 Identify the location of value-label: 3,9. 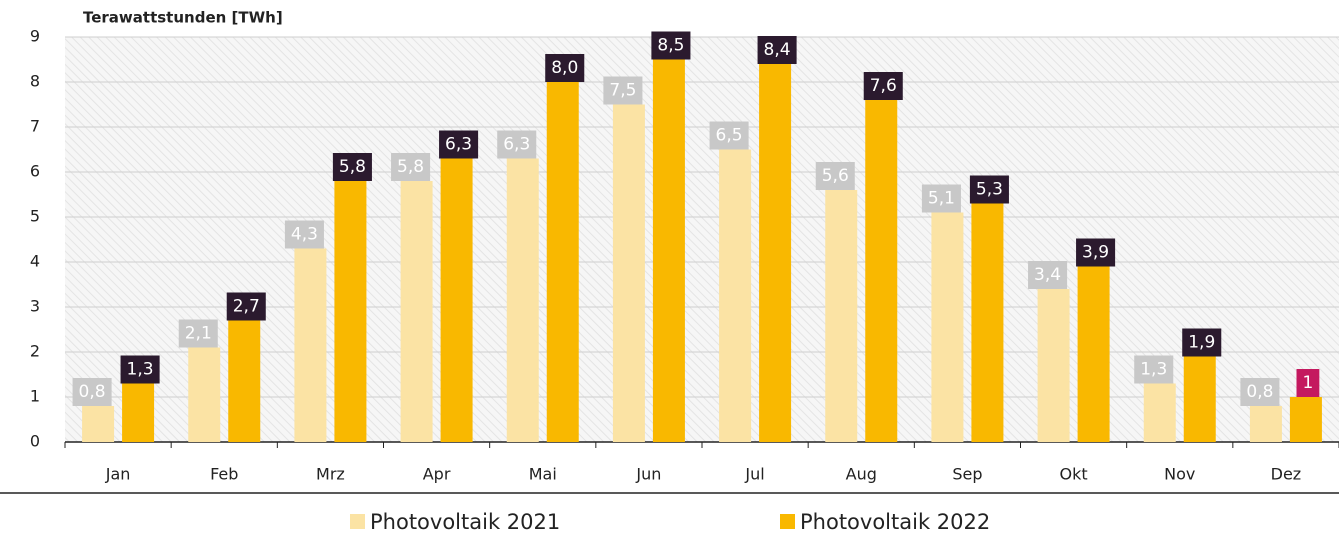
(1095, 253).